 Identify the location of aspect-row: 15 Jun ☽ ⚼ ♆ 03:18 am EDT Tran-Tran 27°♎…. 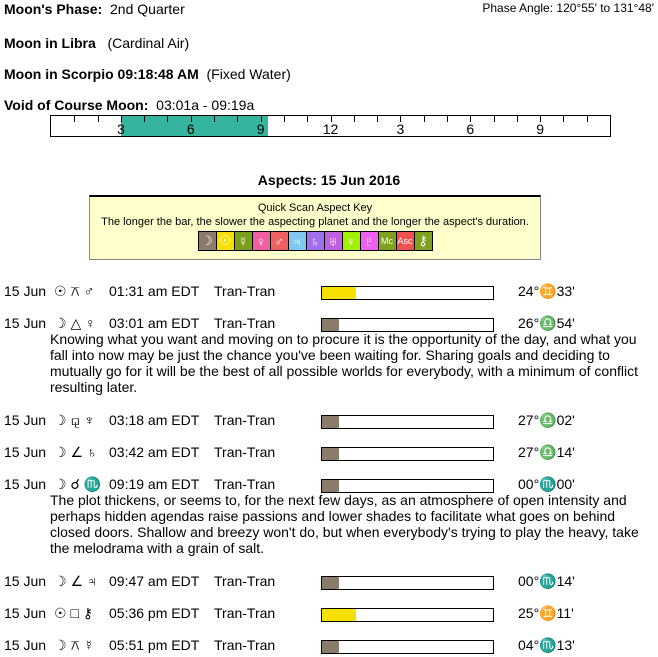
(331, 421).